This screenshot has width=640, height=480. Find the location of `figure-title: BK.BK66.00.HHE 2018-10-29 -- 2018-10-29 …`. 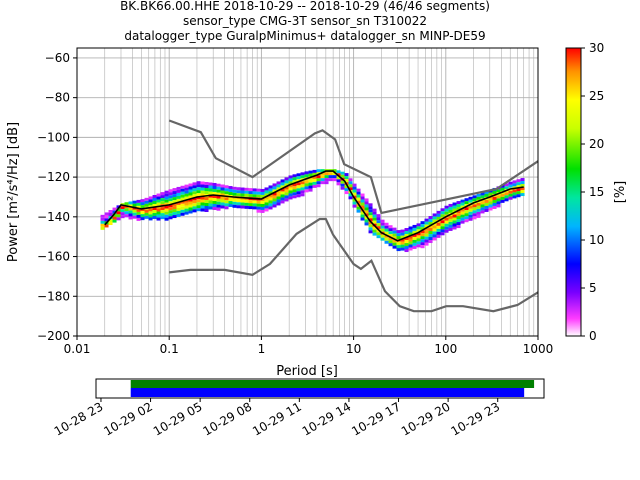

figure-title: BK.BK66.00.HHE 2018-10-29 -- 2018-10-29 … is located at coordinates (305, 21).